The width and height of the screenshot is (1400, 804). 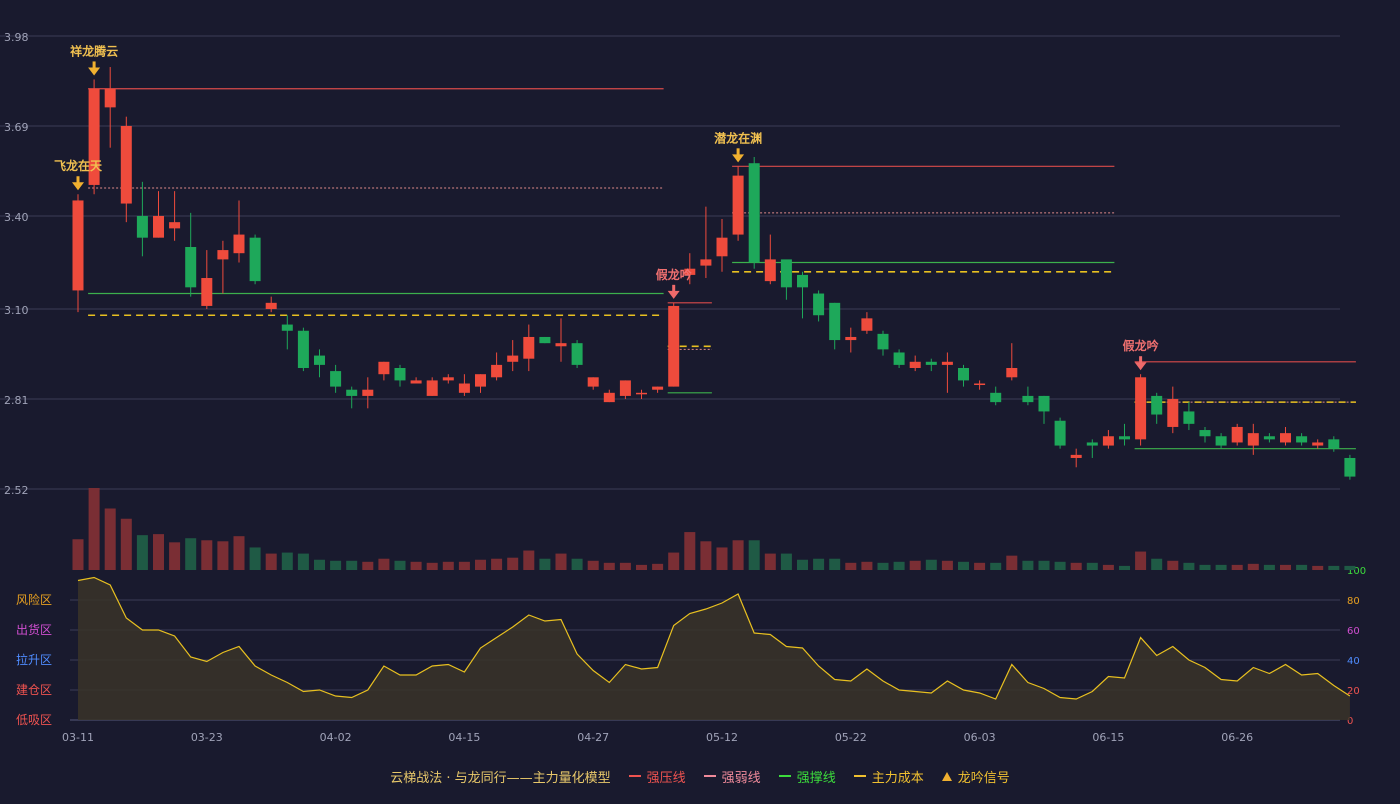 I want to click on oscillator-tick-label: 60, so click(x=1353, y=631).